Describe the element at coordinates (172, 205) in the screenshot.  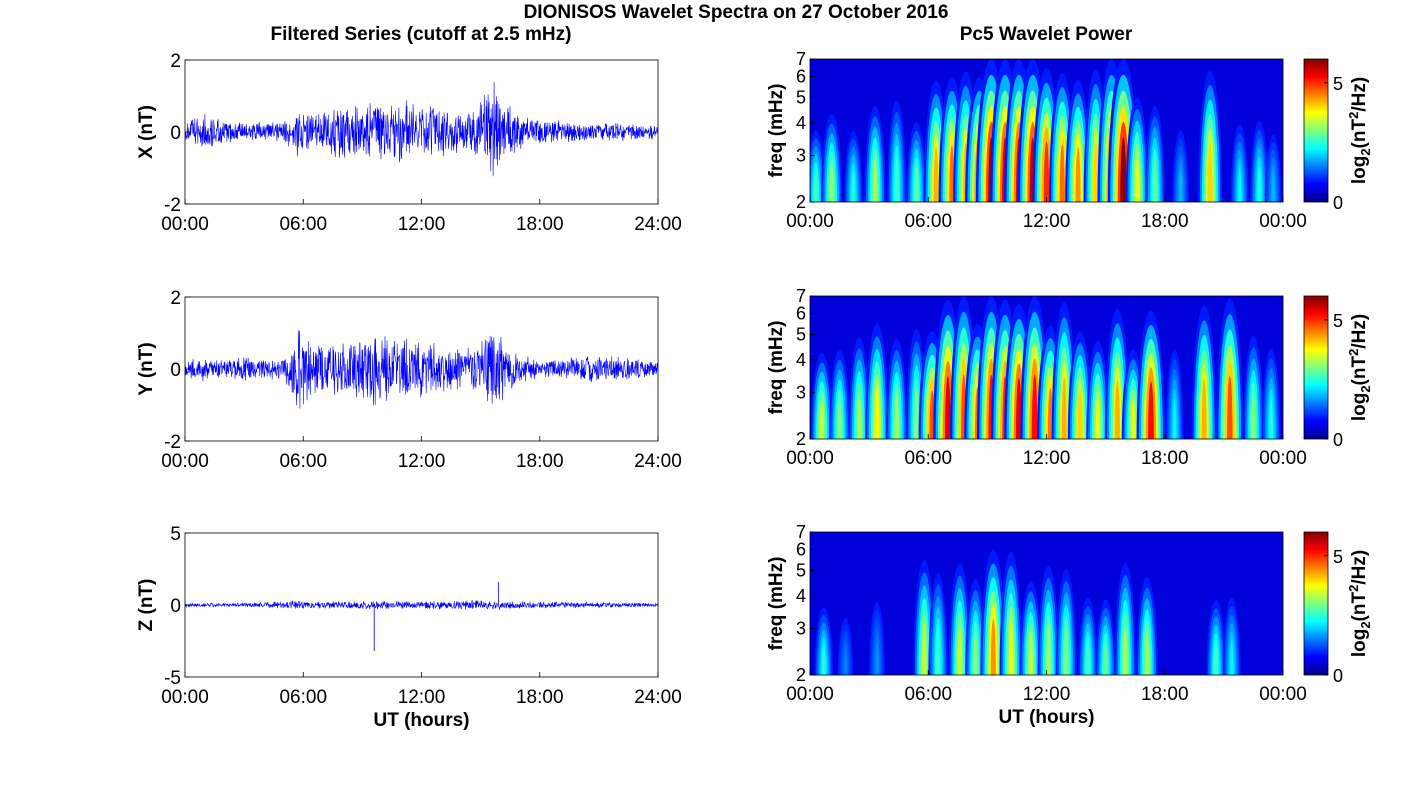
I see `y-tick-label: -2` at that location.